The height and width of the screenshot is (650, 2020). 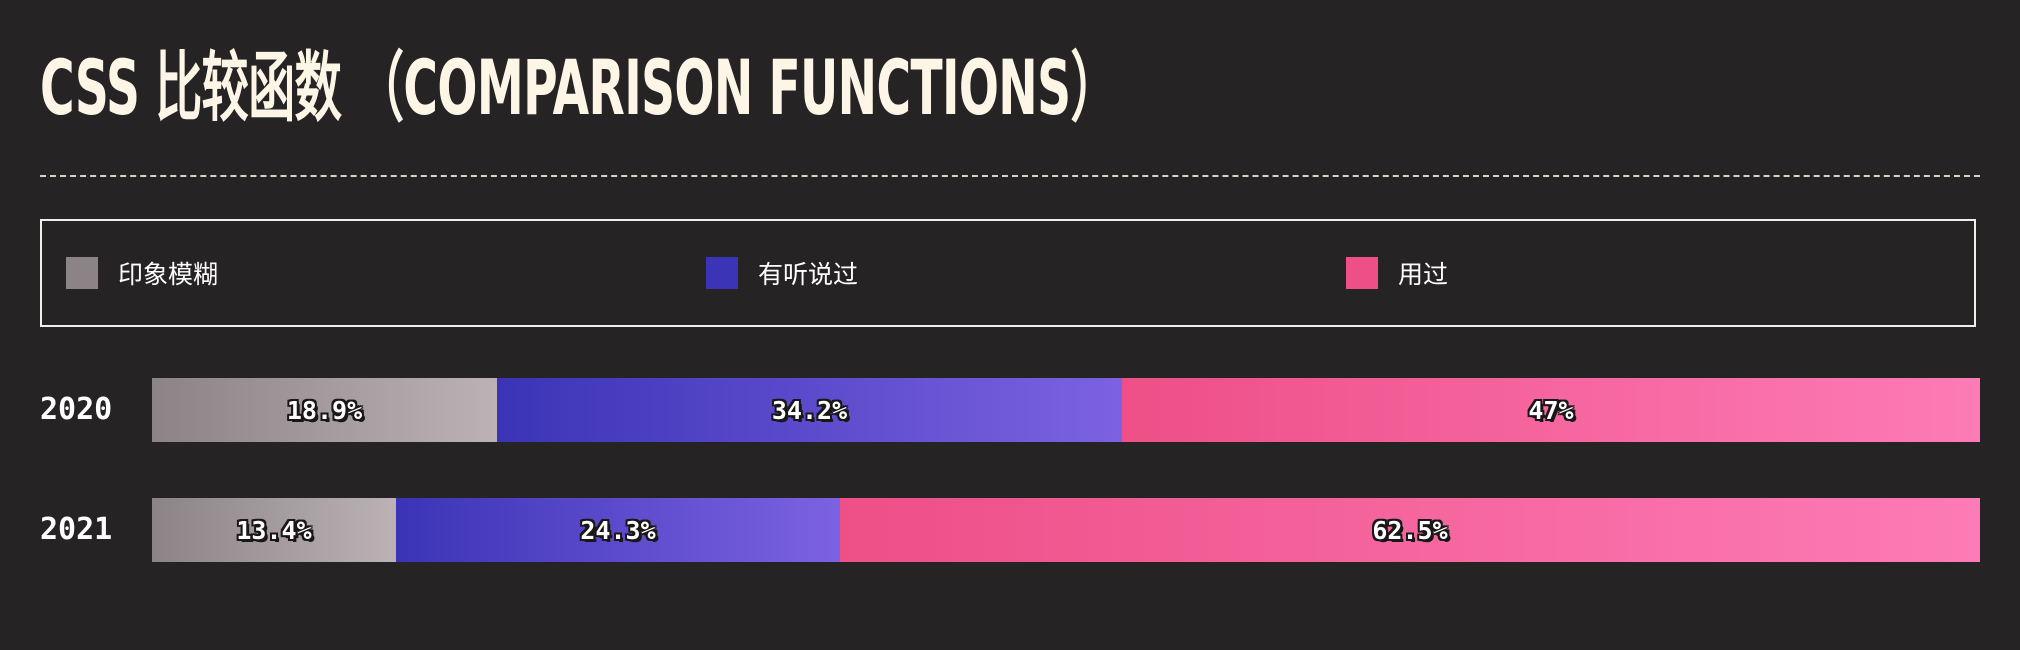 I want to click on bar-segment: 47%, so click(x=1551, y=410).